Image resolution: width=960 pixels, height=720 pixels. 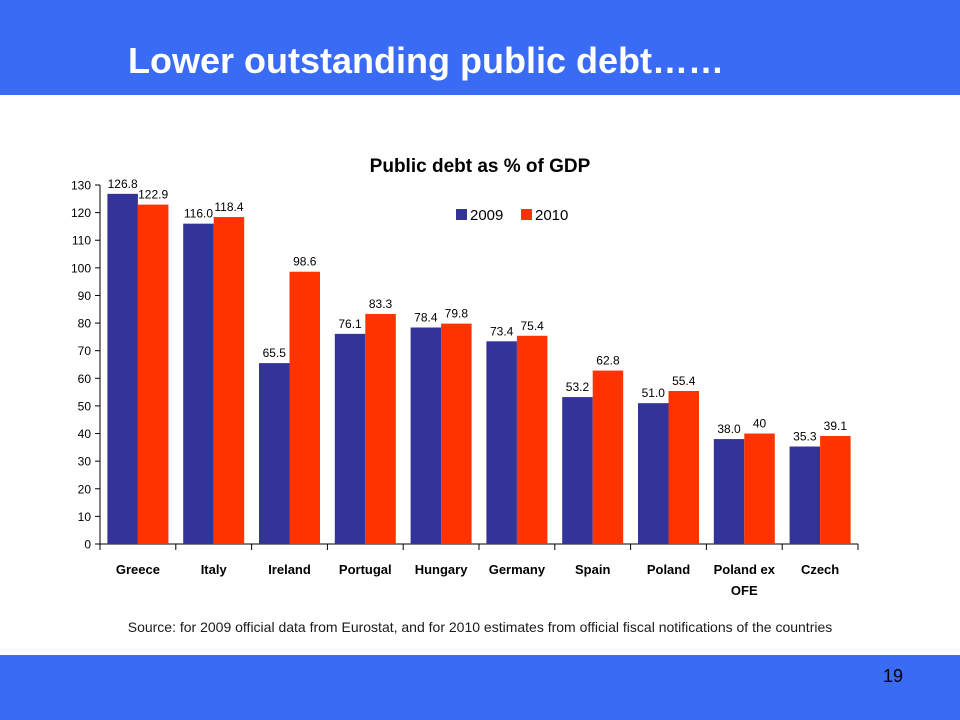 I want to click on category-label: Portugal, so click(x=365, y=569).